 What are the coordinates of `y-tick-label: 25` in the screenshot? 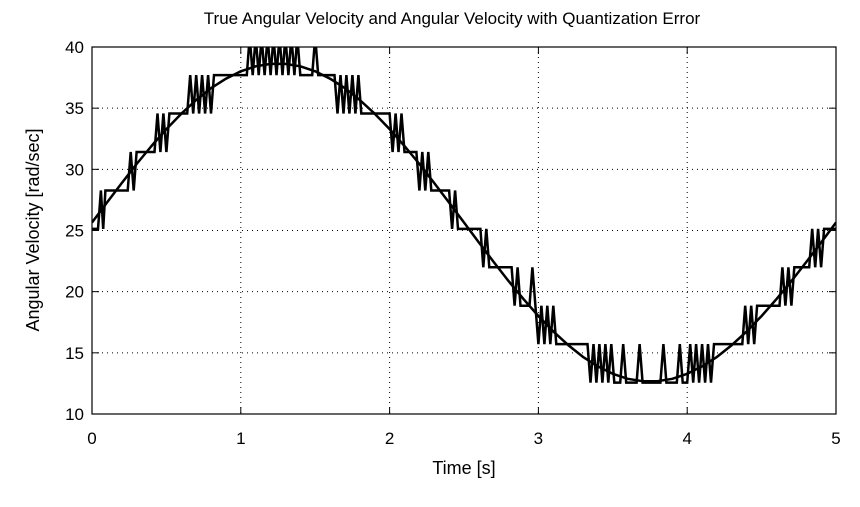 It's located at (74, 231).